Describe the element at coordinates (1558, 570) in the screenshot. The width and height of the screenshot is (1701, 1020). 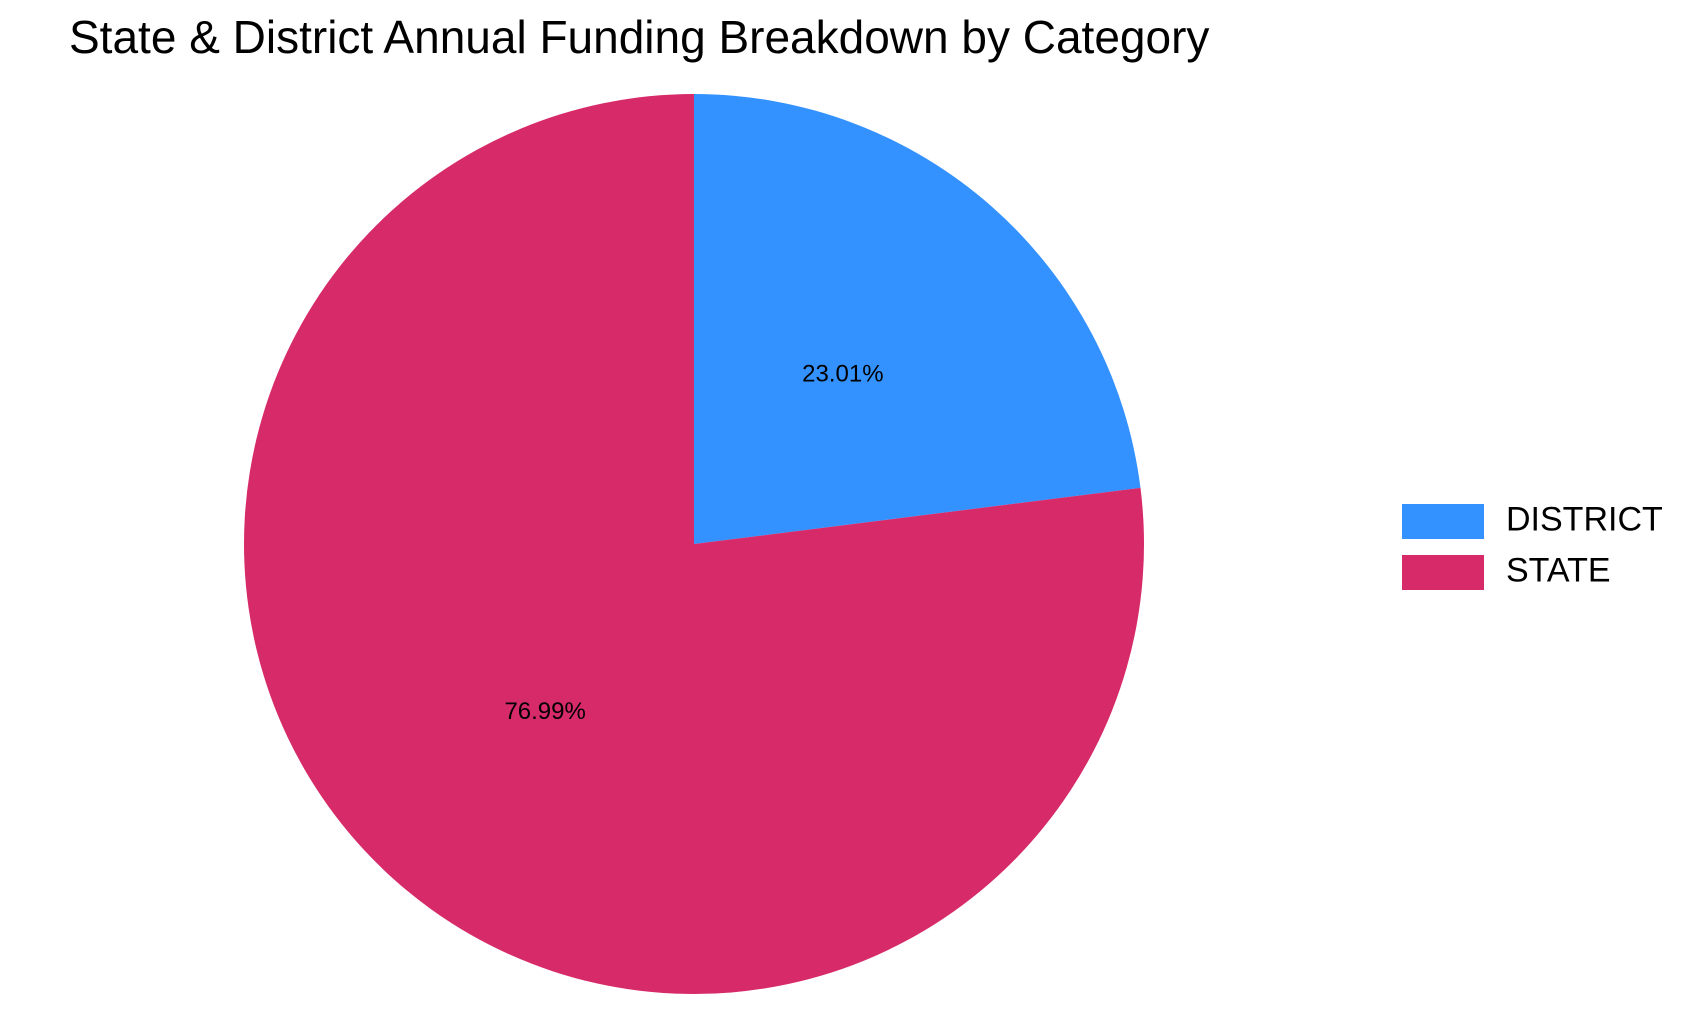
I see `legend-label-state: STATE` at that location.